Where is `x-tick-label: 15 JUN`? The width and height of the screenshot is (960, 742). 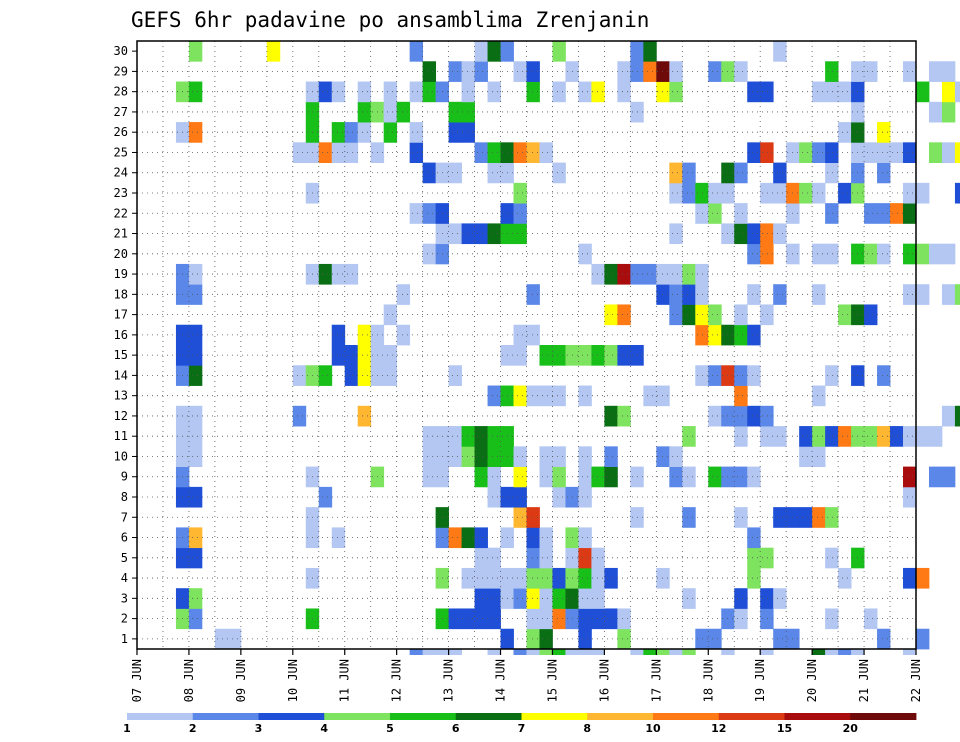
x-tick-label: 15 JUN is located at coordinates (552, 680).